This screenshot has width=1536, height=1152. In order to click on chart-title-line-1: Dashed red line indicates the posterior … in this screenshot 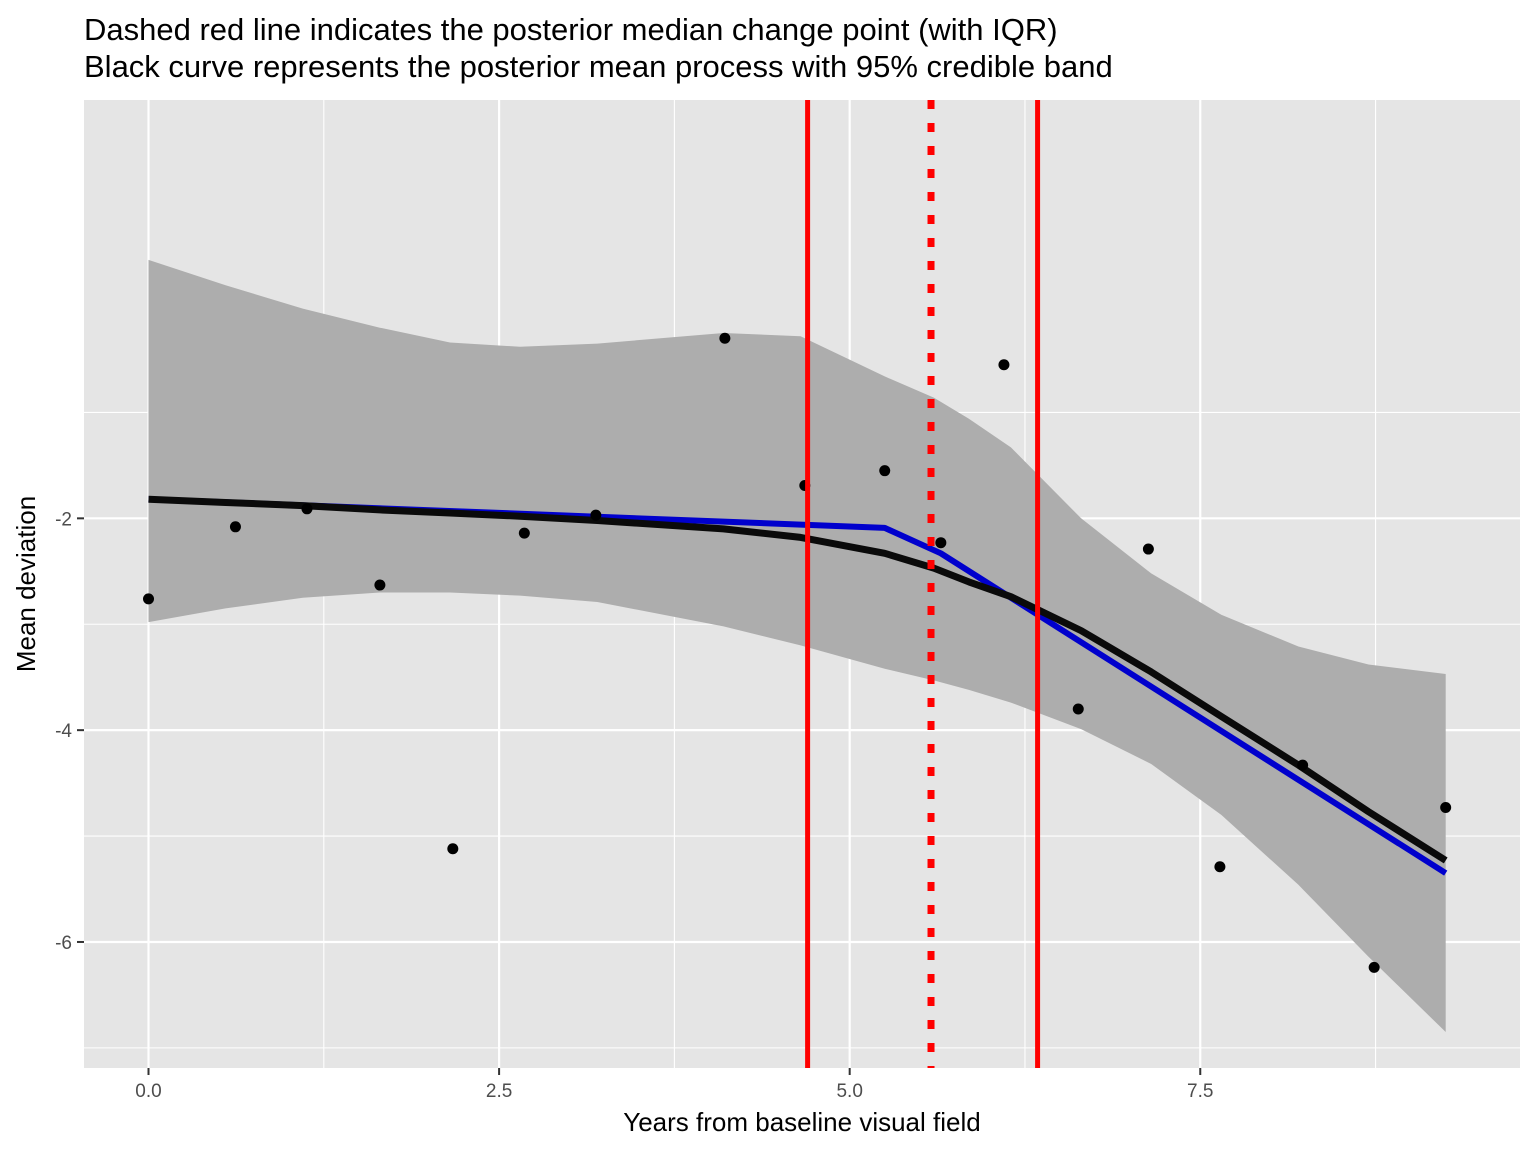, I will do `click(571, 29)`.